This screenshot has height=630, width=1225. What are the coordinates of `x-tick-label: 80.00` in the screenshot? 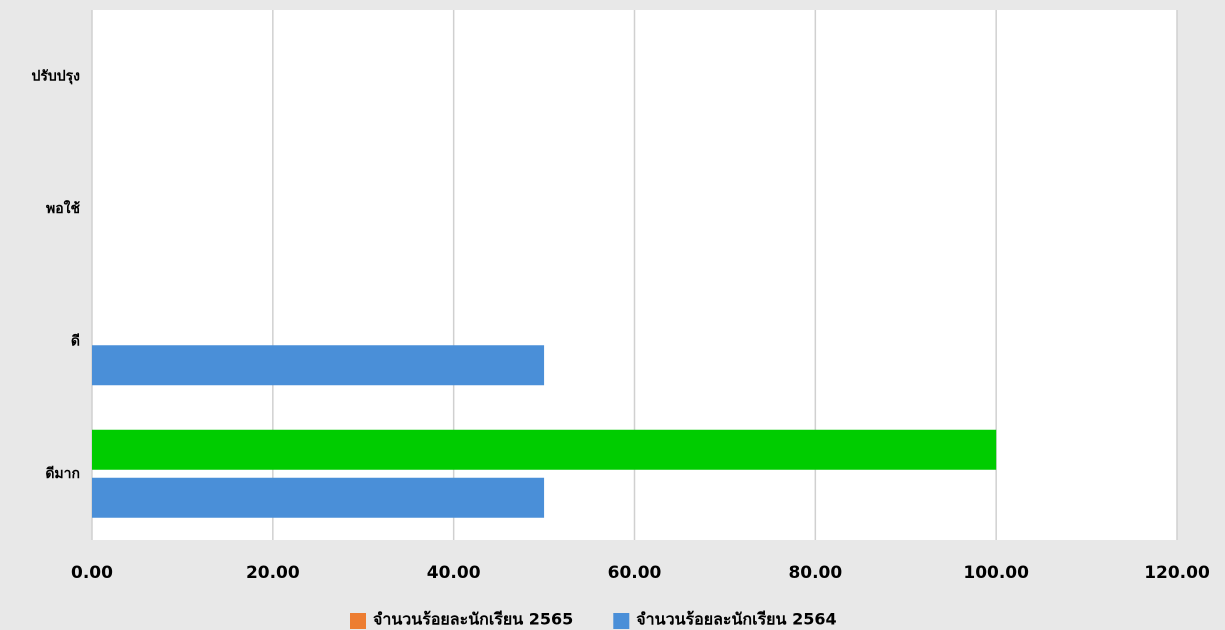 It's located at (815, 573).